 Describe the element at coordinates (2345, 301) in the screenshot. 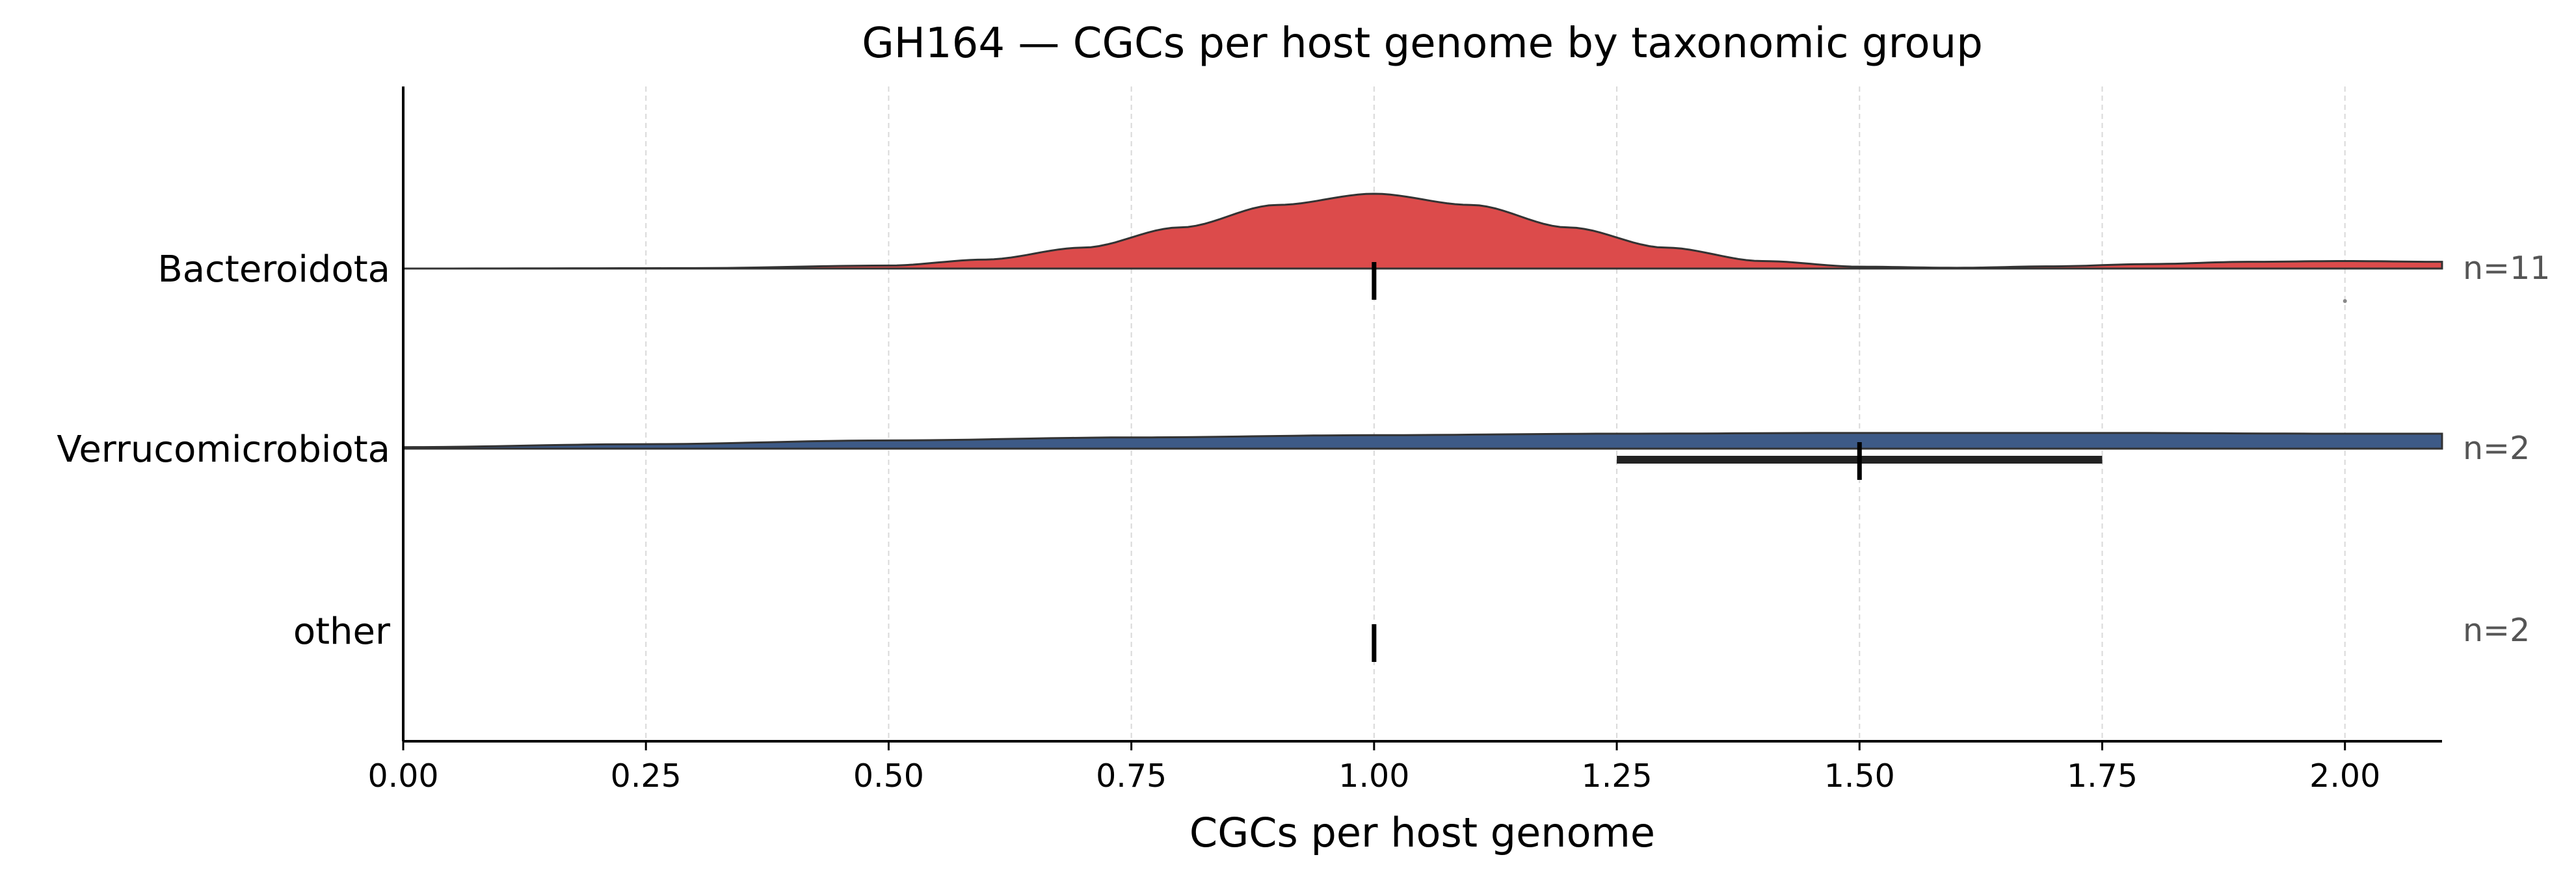

I see `outlier-point` at that location.